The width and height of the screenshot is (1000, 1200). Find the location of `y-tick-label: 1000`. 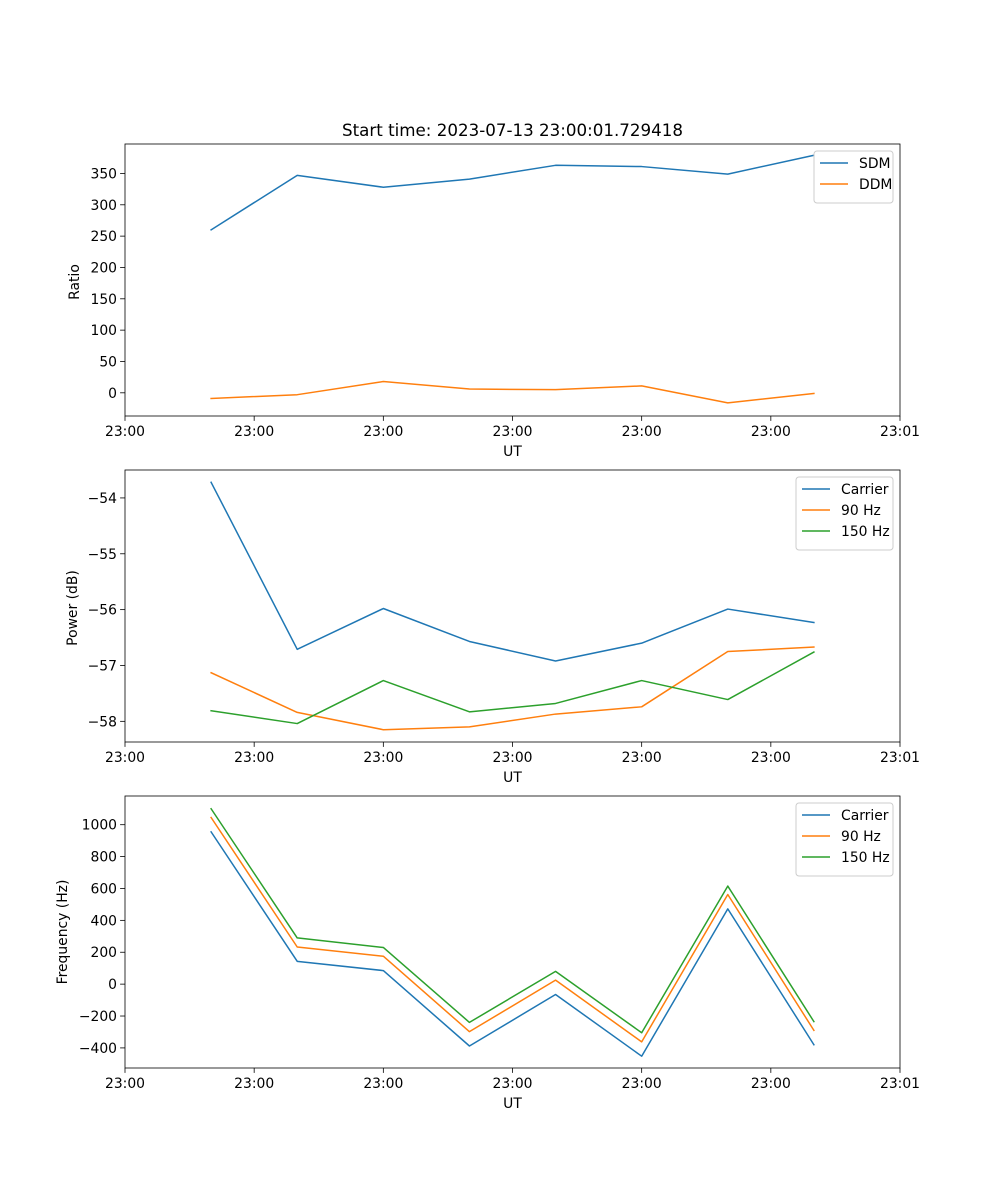

y-tick-label: 1000 is located at coordinates (99, 826).